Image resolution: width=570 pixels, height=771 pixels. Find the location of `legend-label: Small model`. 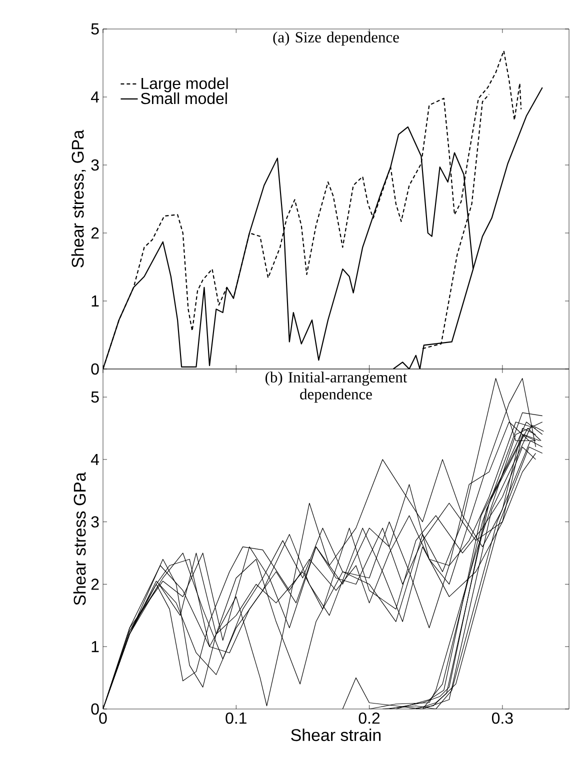

legend-label: Small model is located at coordinates (183, 98).